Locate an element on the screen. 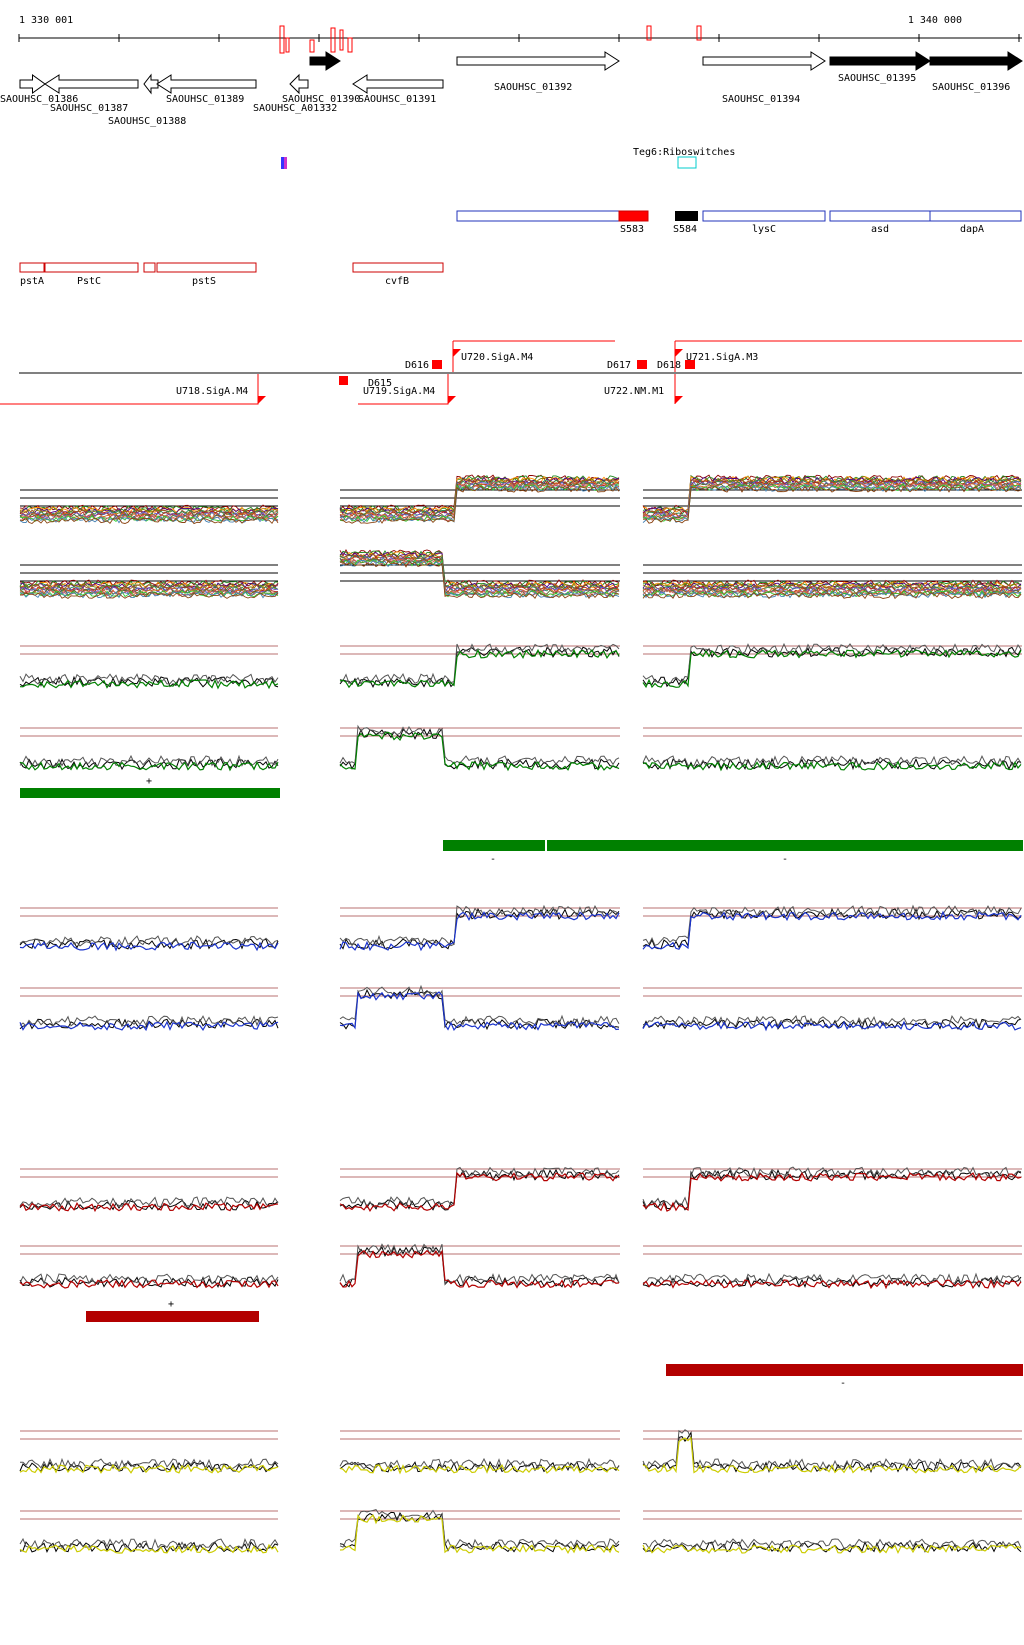 The image size is (1024, 1645). neg-strand-gene-track: pstA PstC pstS cvfB is located at coordinates (231, 274).